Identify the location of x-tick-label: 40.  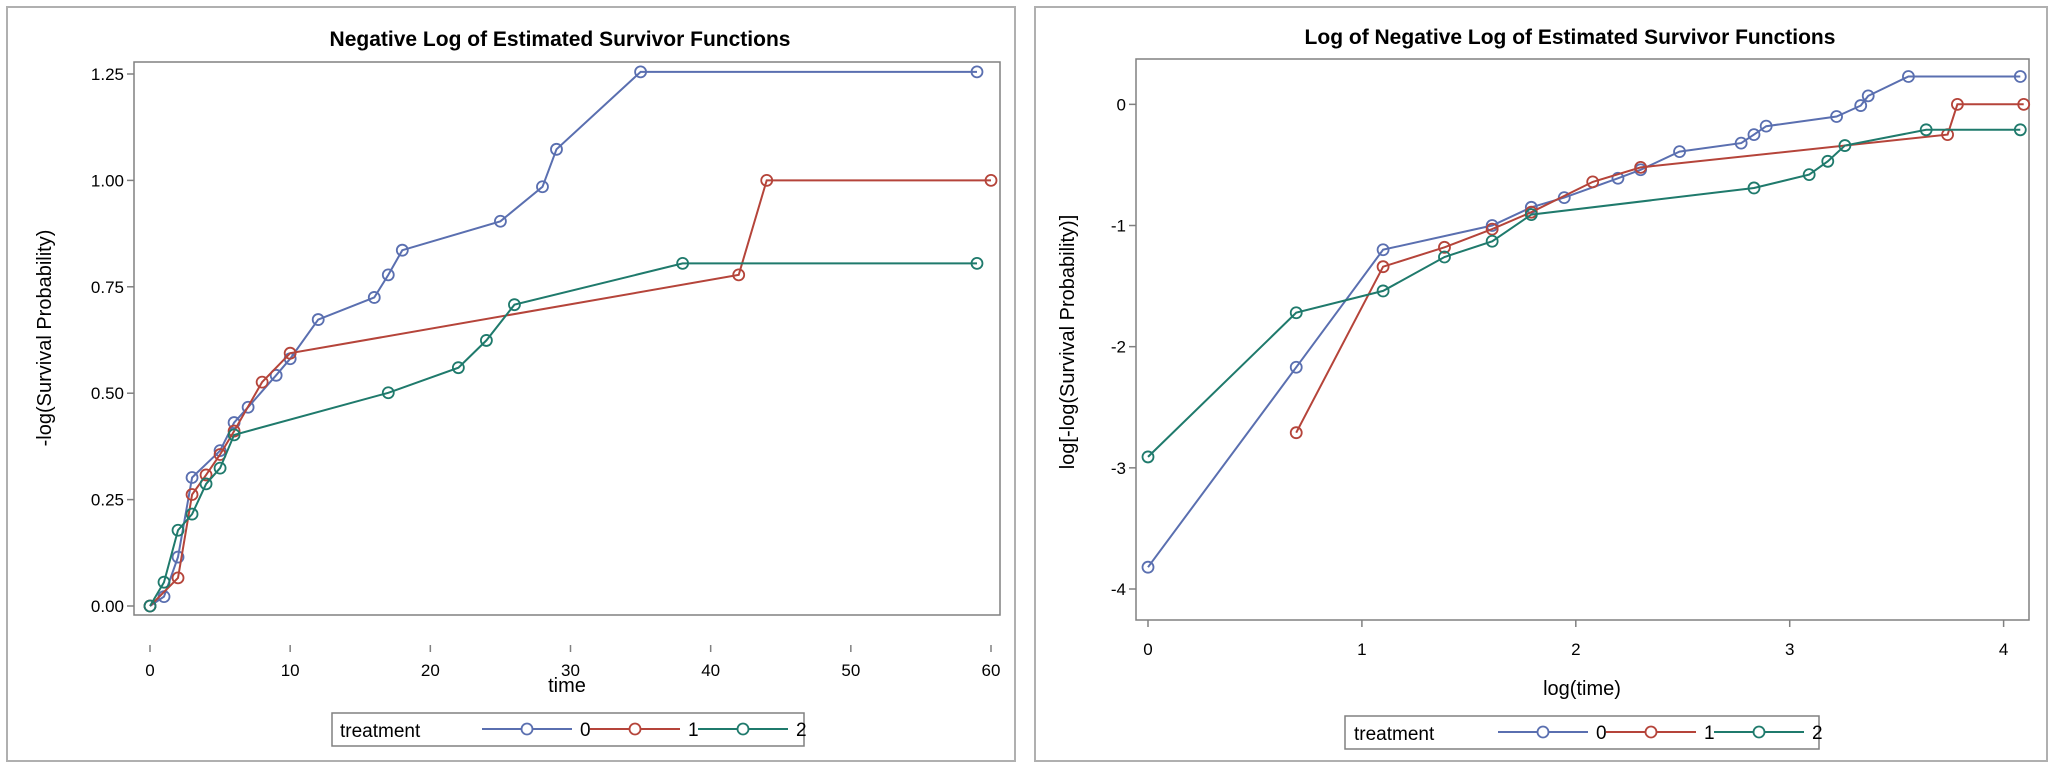
(710, 670).